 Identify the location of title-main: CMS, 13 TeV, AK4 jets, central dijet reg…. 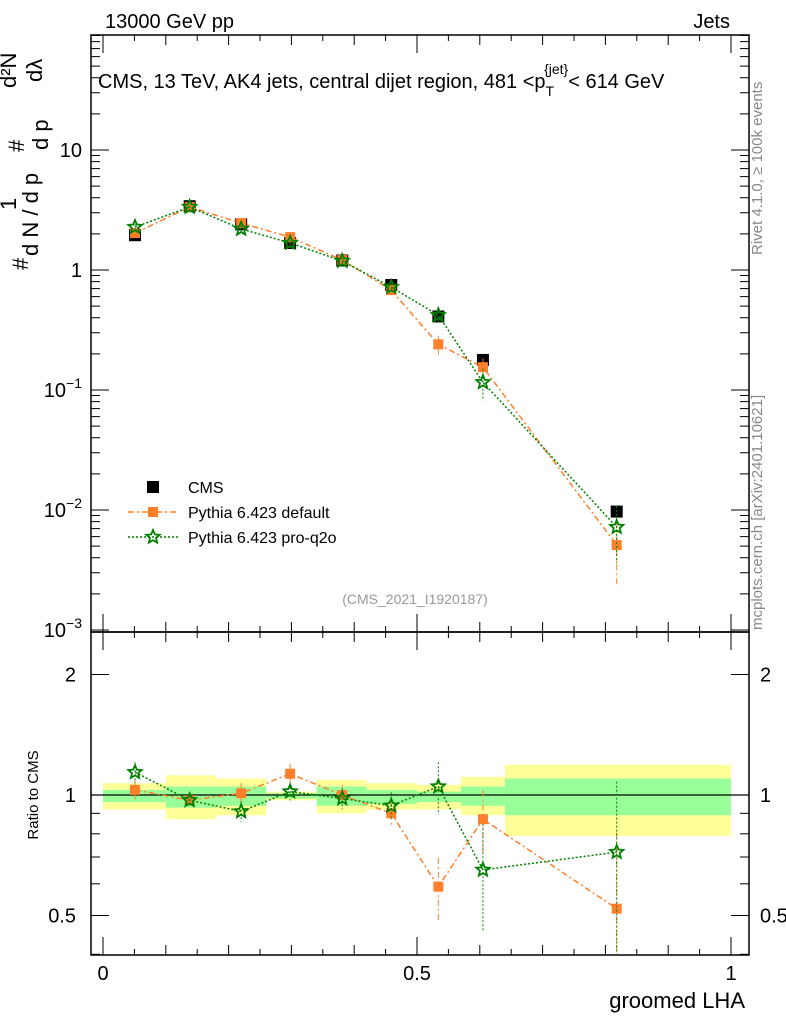
(322, 82).